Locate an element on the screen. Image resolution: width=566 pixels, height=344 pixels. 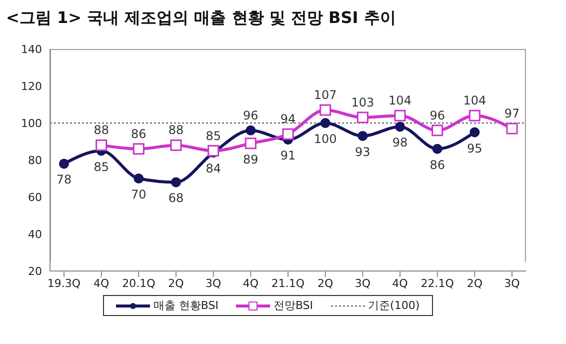
y-tick-label: 100 is located at coordinates (31, 123).